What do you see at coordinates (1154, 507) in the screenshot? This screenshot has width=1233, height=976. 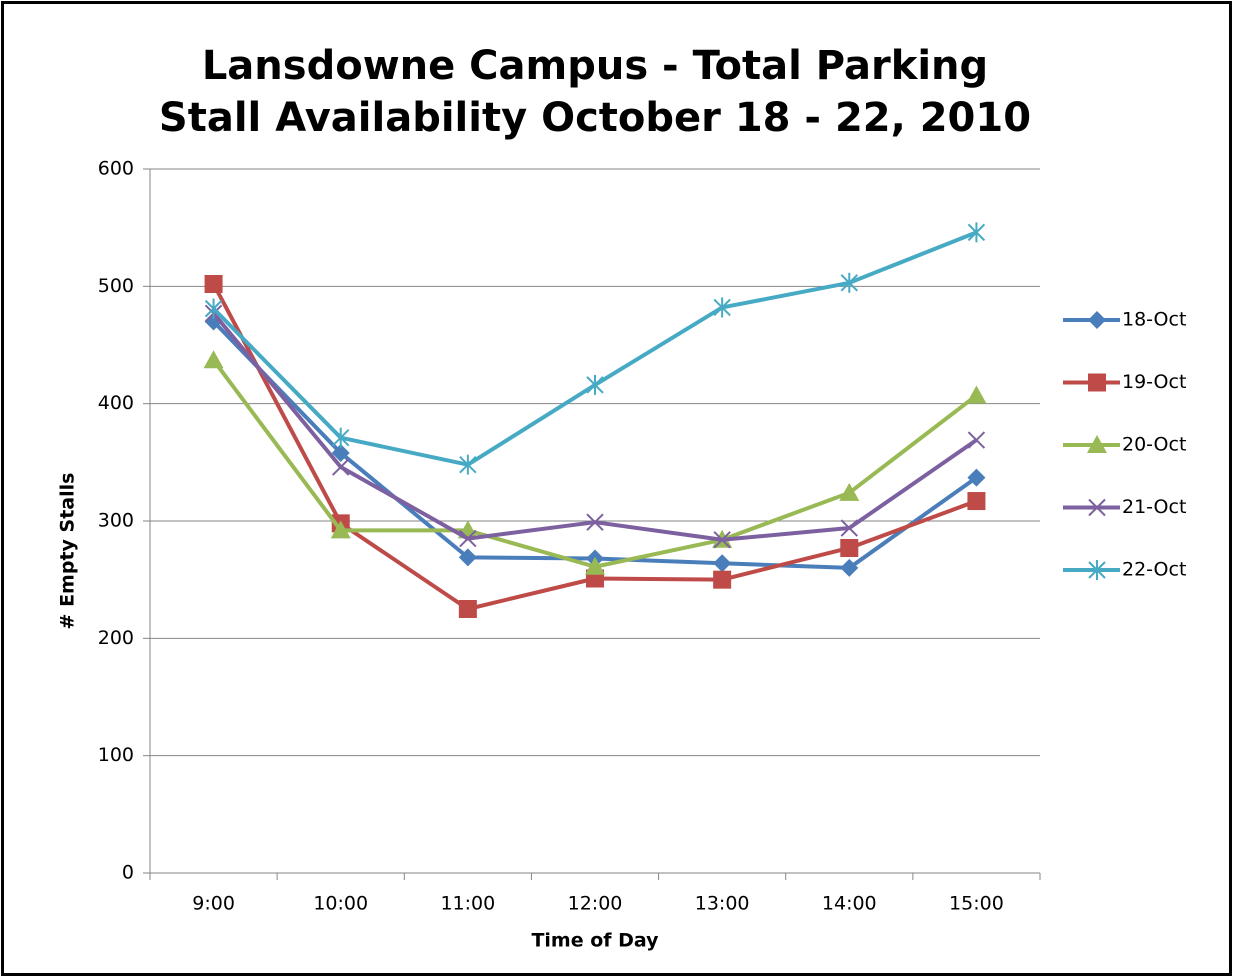 I see `legend-label: 21-Oct` at bounding box center [1154, 507].